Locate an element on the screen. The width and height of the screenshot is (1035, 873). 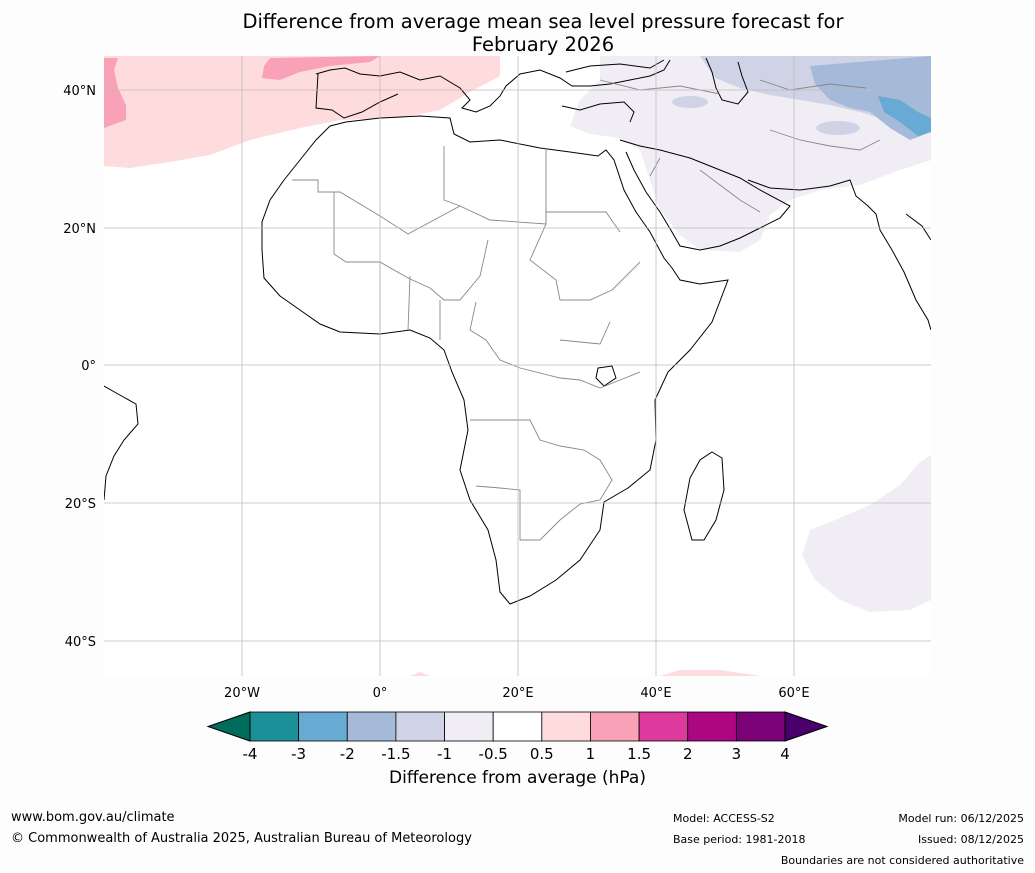
chart-title-line2: February 2026 is located at coordinates (543, 44).